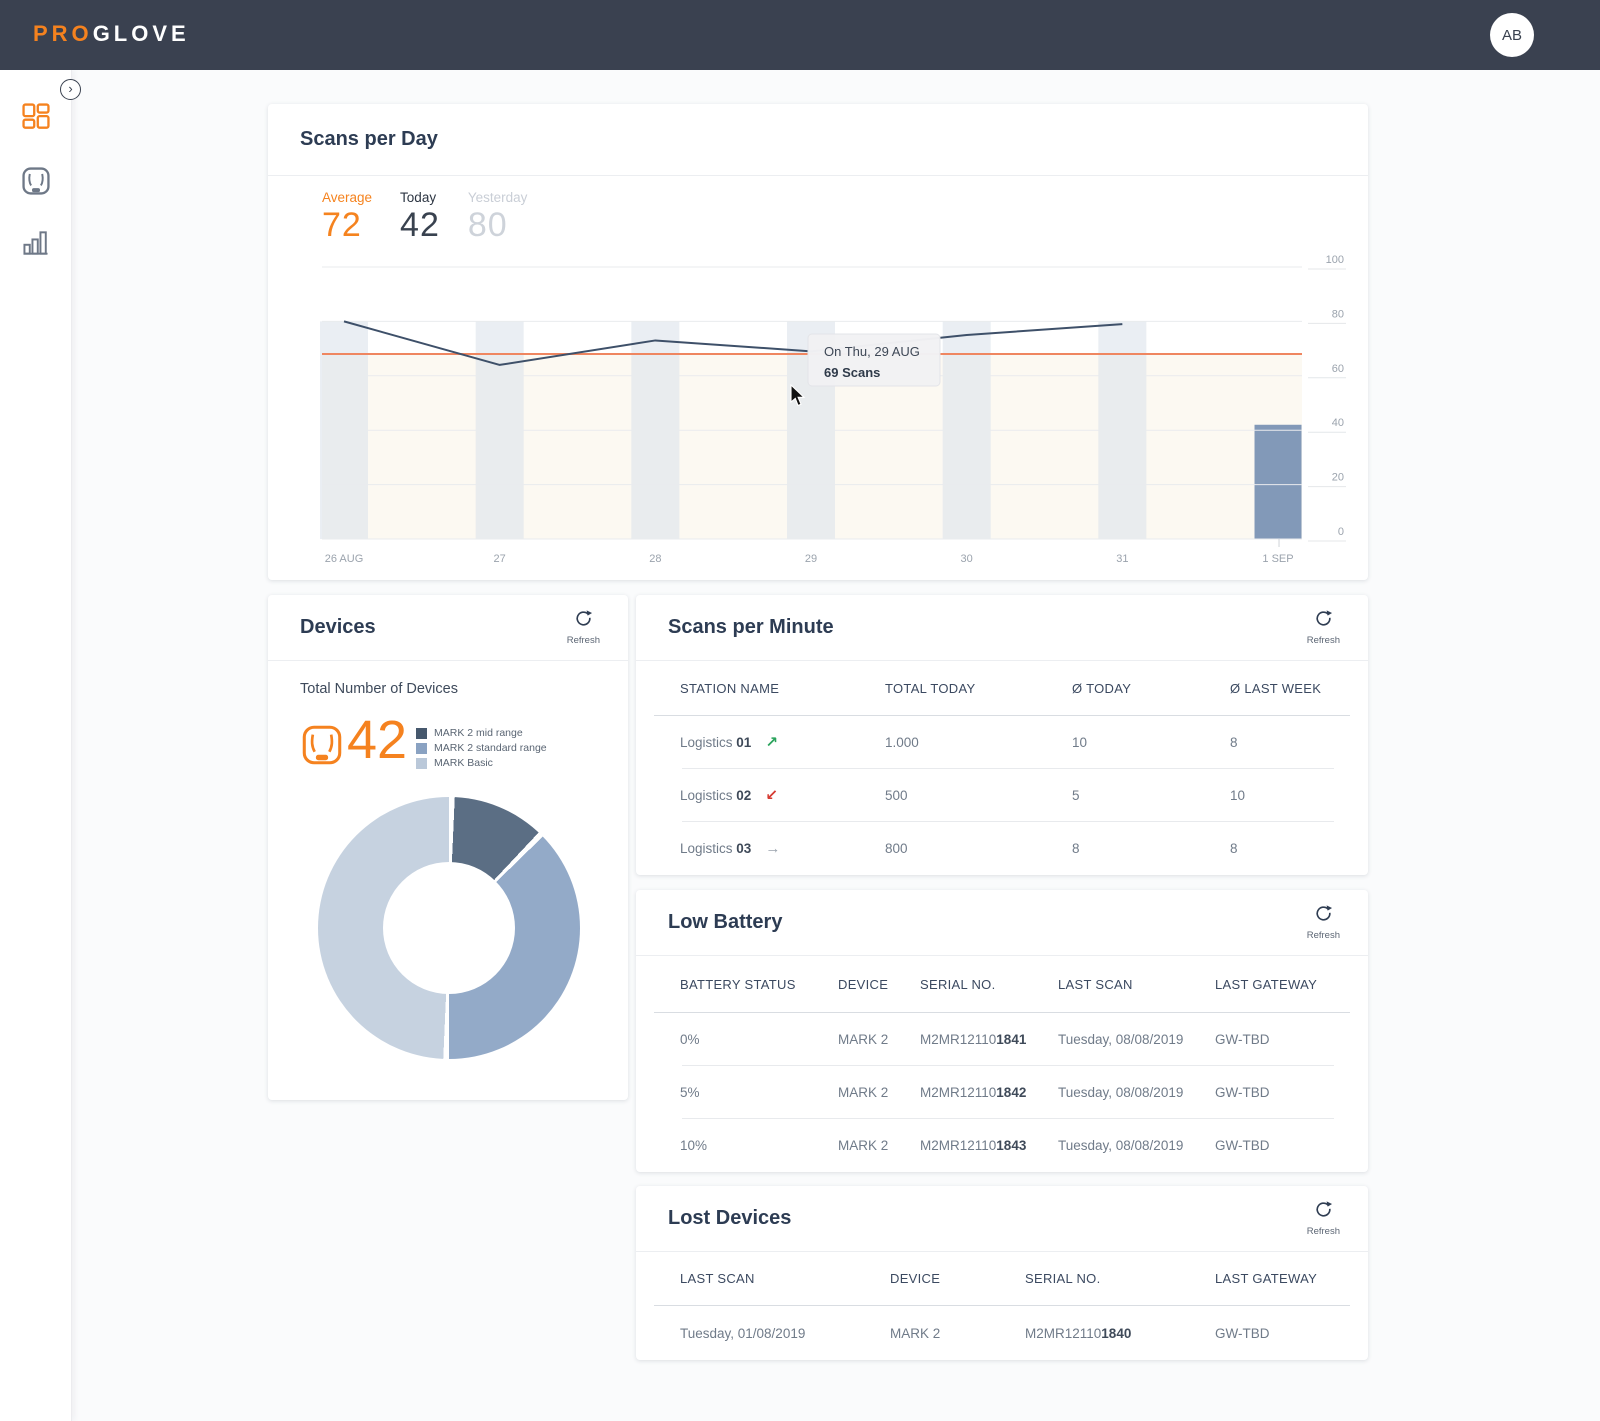  What do you see at coordinates (1002, 795) in the screenshot?
I see `table-row: Logistics 02 ↙ 500 5 10` at bounding box center [1002, 795].